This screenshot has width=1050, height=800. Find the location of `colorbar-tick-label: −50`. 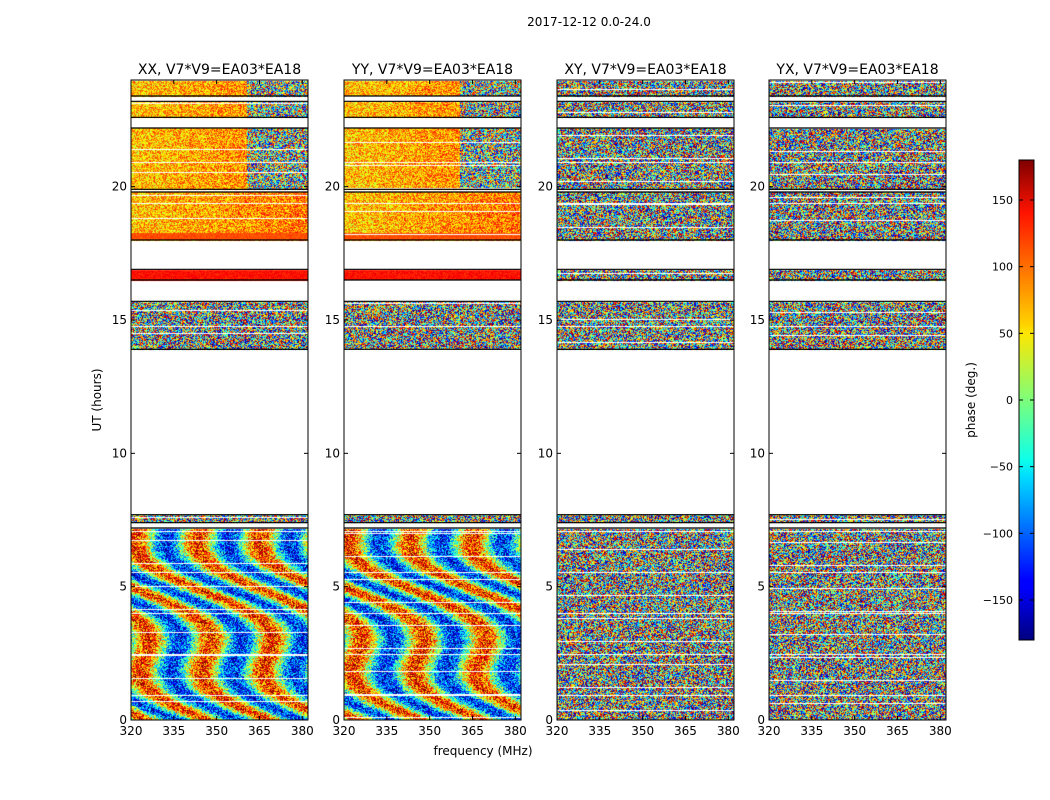

colorbar-tick-label: −50 is located at coordinates (1001, 467).